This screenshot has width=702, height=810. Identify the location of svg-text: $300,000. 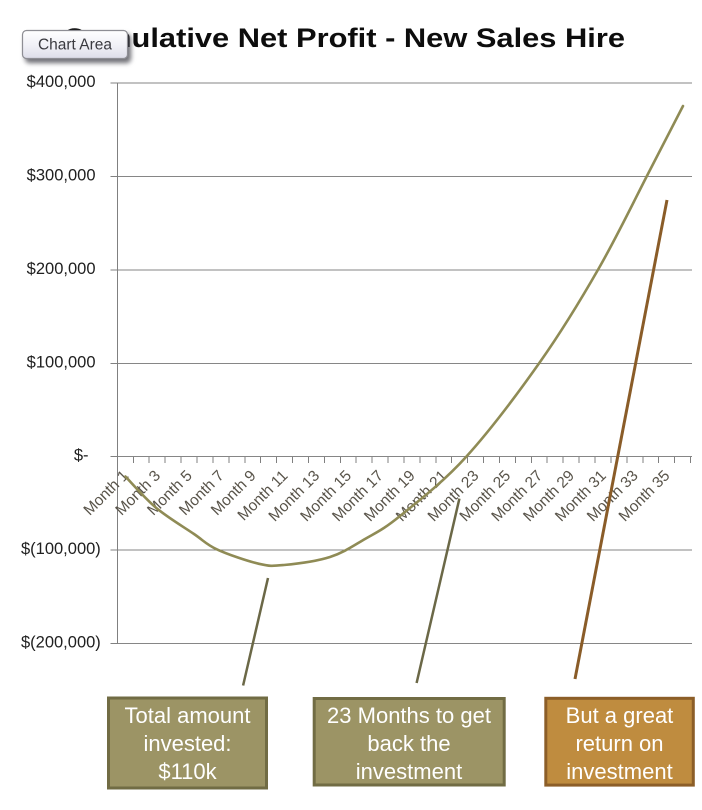
(61, 176).